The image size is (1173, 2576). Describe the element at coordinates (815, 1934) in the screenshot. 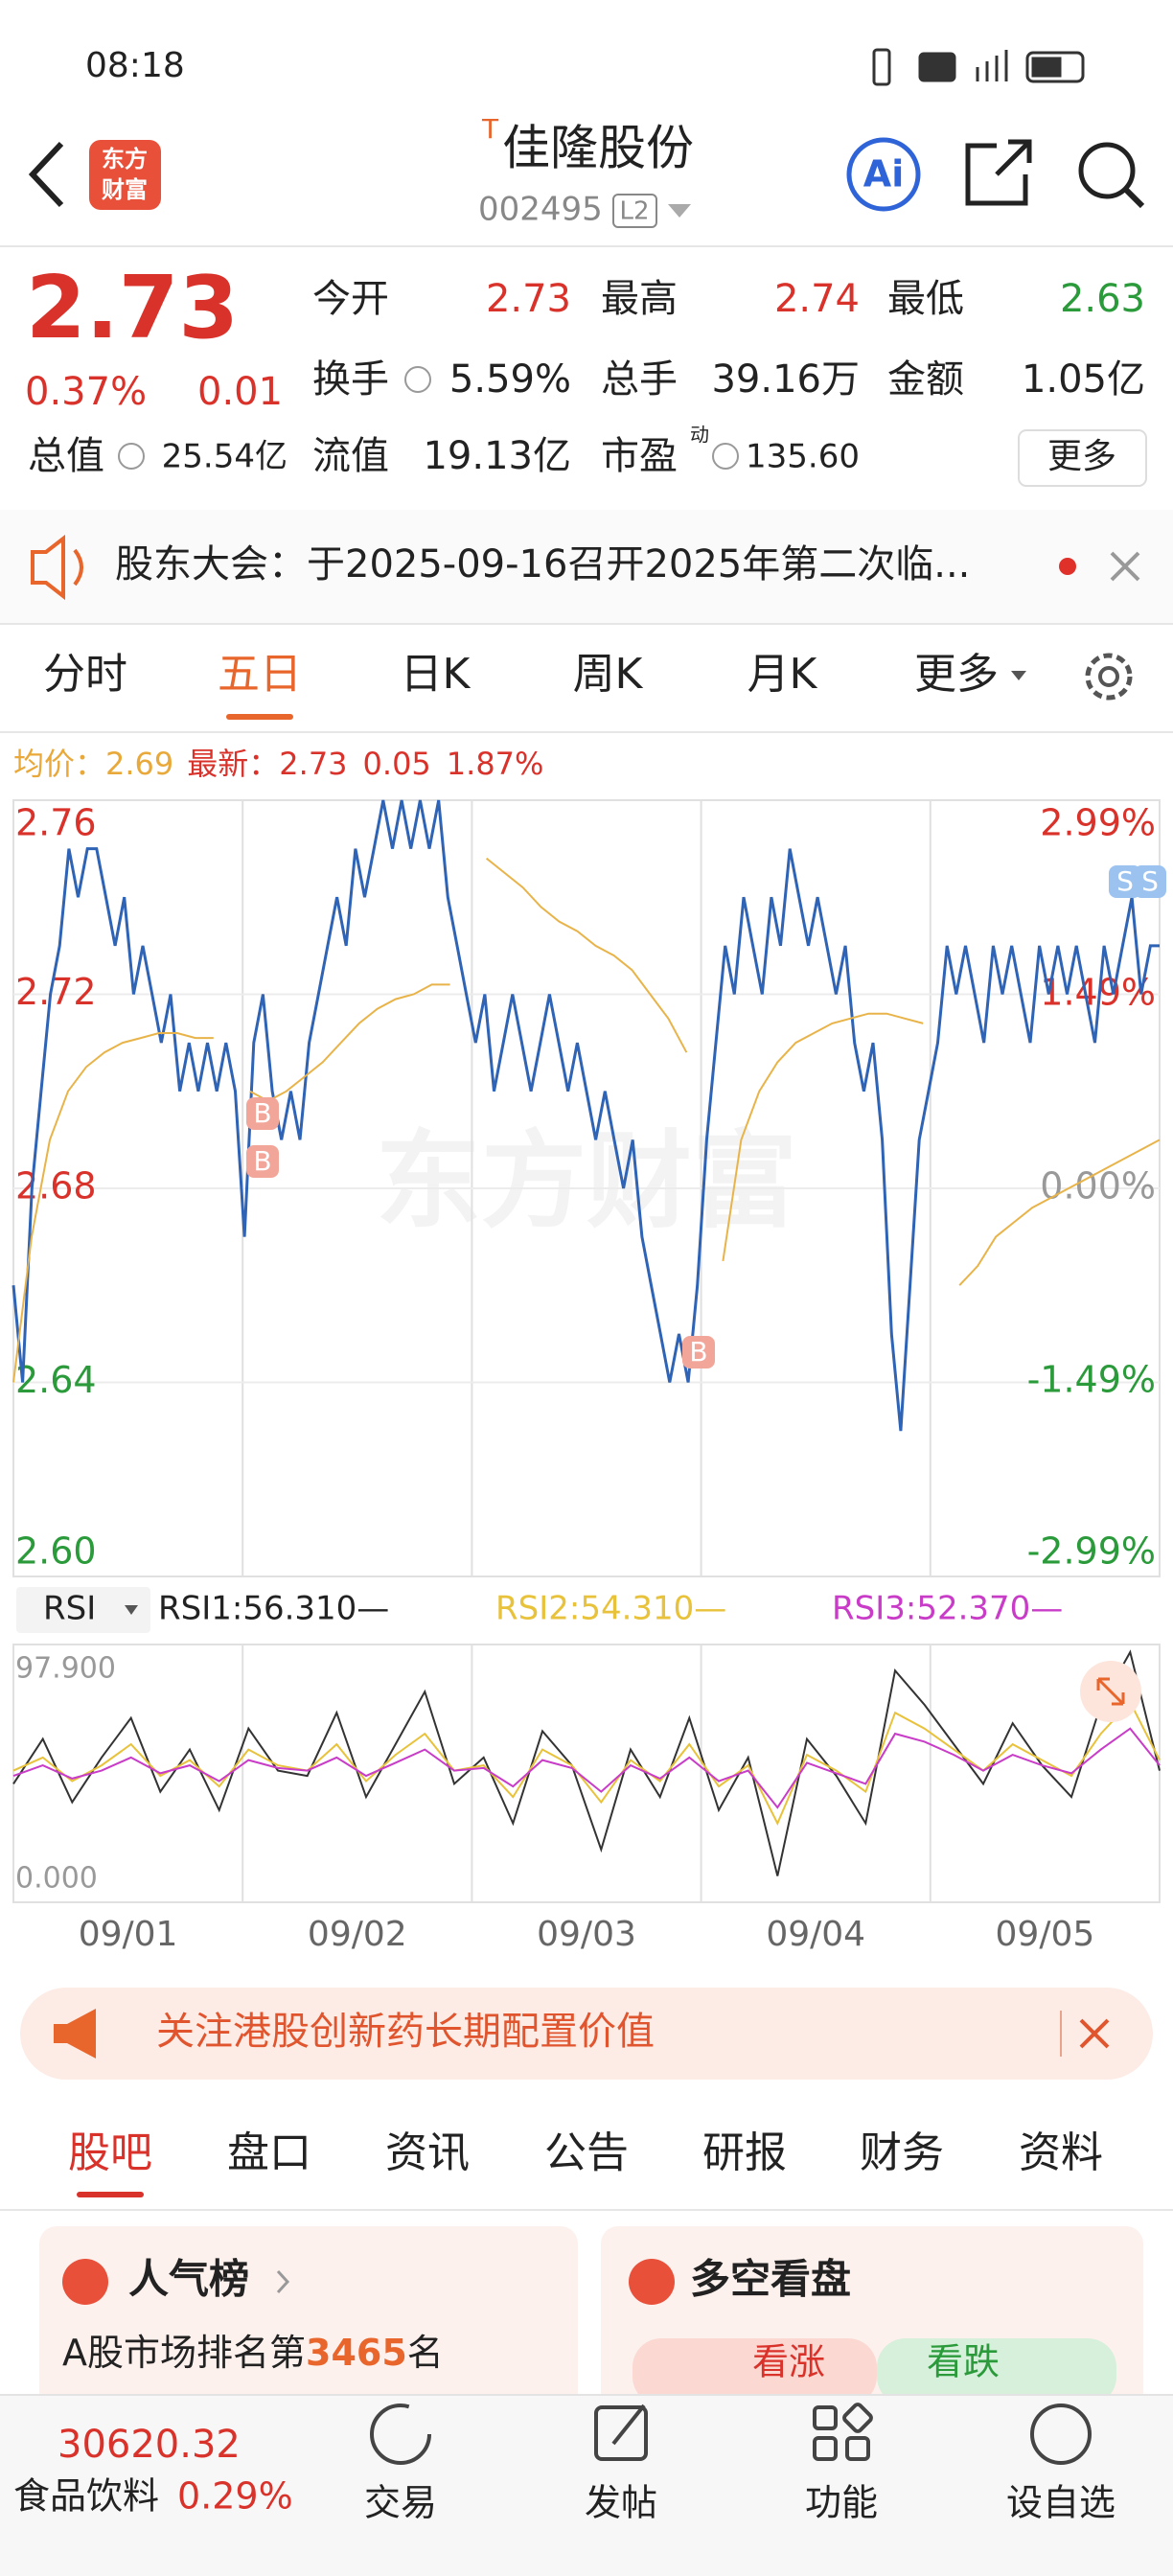

I see `x-tick-label: 09/04` at that location.